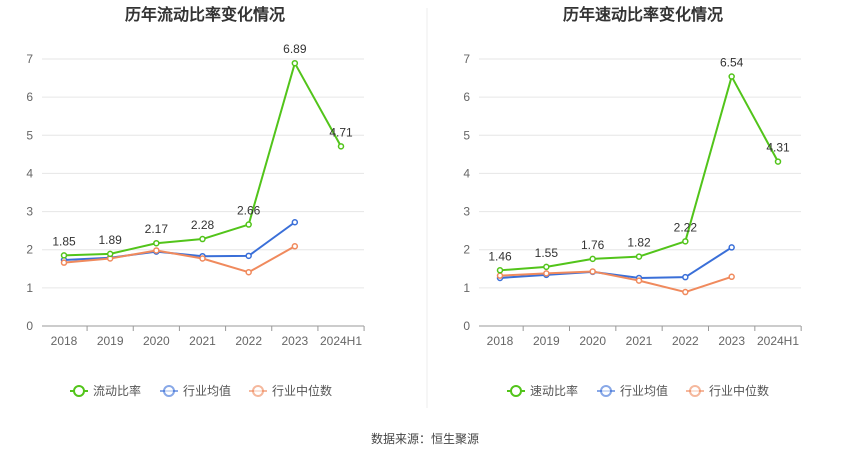 This screenshot has width=850, height=459. Describe the element at coordinates (778, 148) in the screenshot. I see `data-label: 4.31` at that location.